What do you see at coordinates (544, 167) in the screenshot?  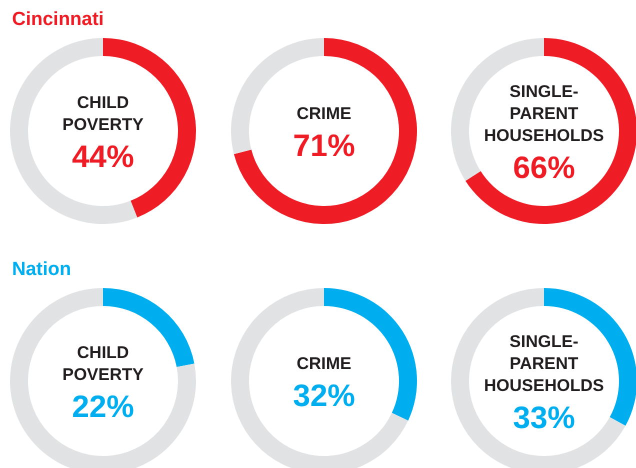 I see `text: 66%` at bounding box center [544, 167].